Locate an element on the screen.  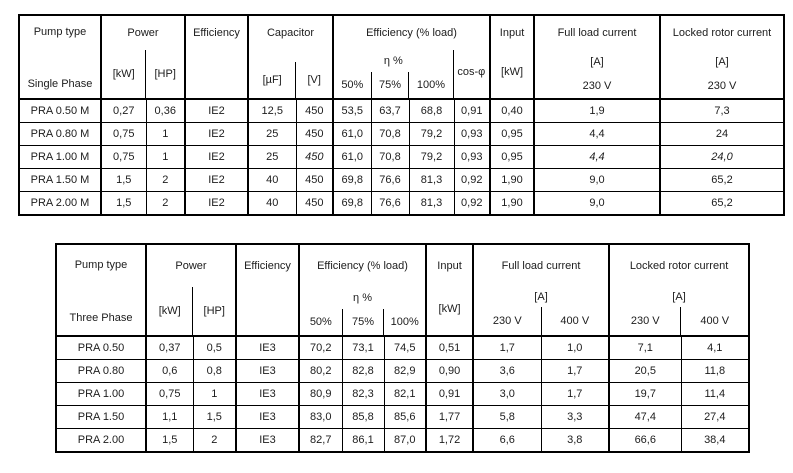
cell-e100: 74,5 is located at coordinates (405, 347).